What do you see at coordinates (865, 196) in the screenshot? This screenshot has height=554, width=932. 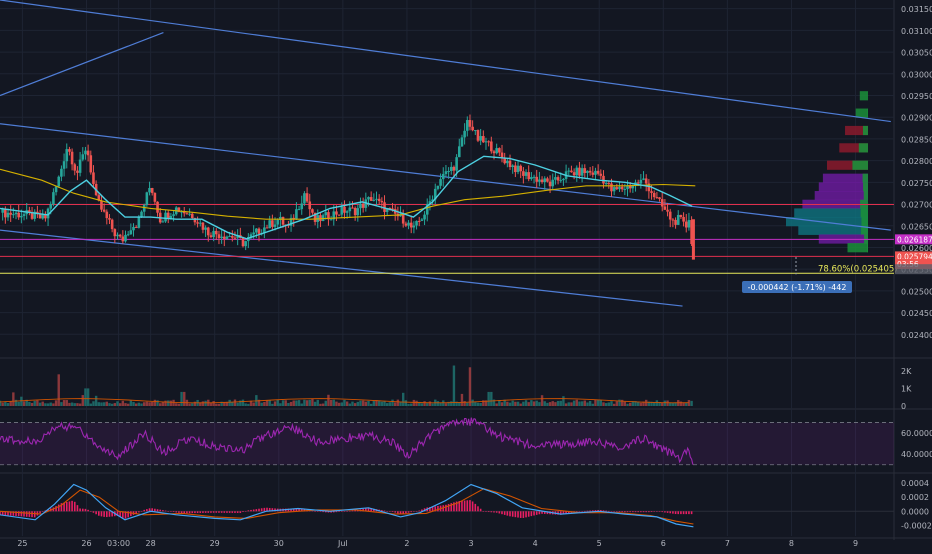 I see `volume-profile-bar-up` at bounding box center [865, 196].